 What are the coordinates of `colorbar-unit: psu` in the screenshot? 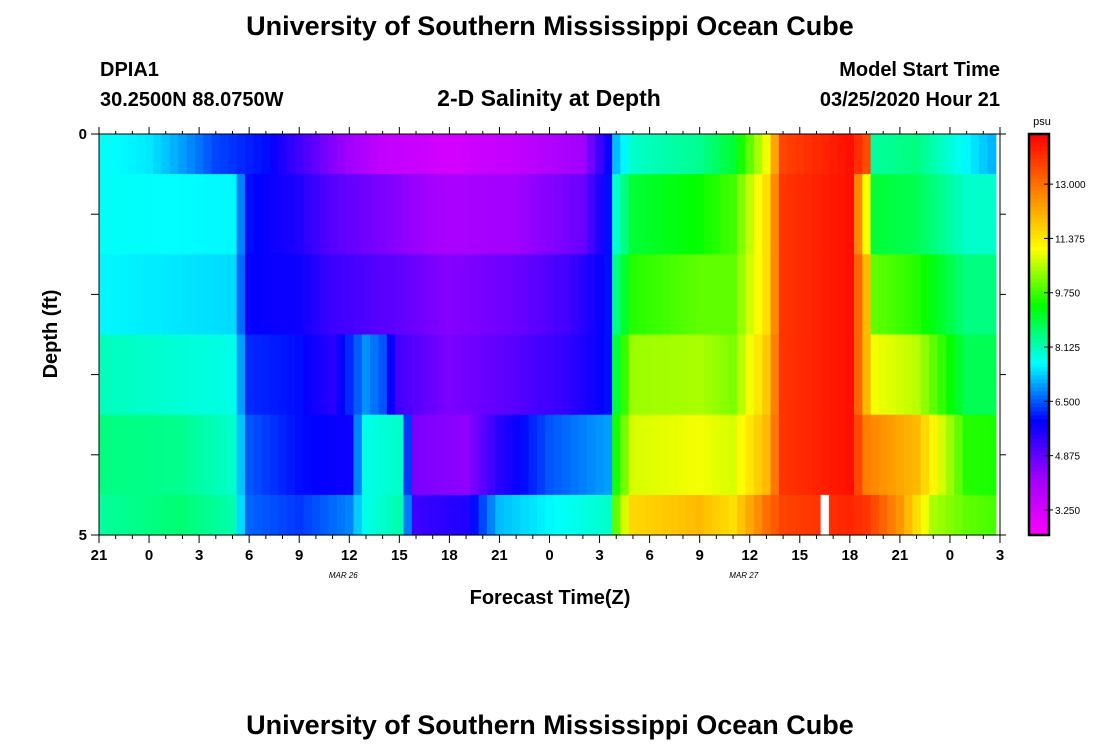 It's located at (1042, 122).